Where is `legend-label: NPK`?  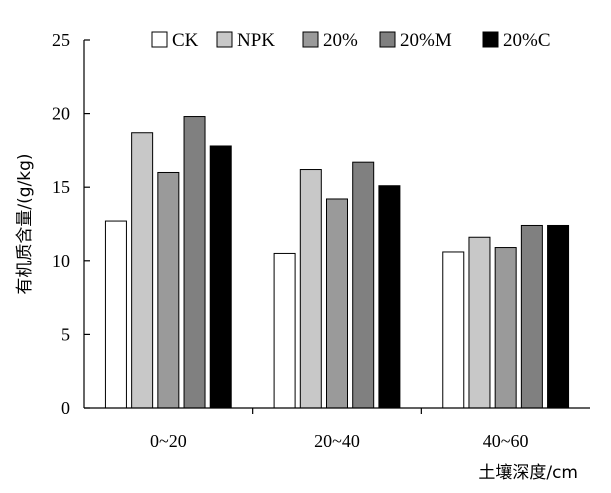
legend-label: NPK is located at coordinates (256, 40).